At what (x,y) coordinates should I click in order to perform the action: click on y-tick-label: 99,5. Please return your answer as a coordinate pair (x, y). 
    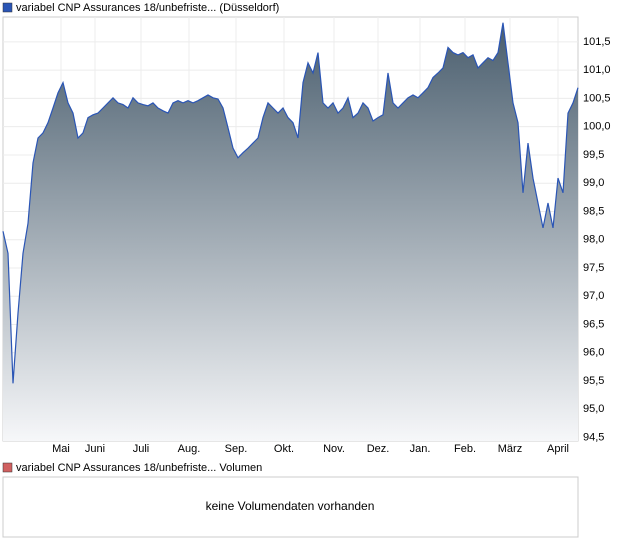
    Looking at the image, I should click on (593, 155).